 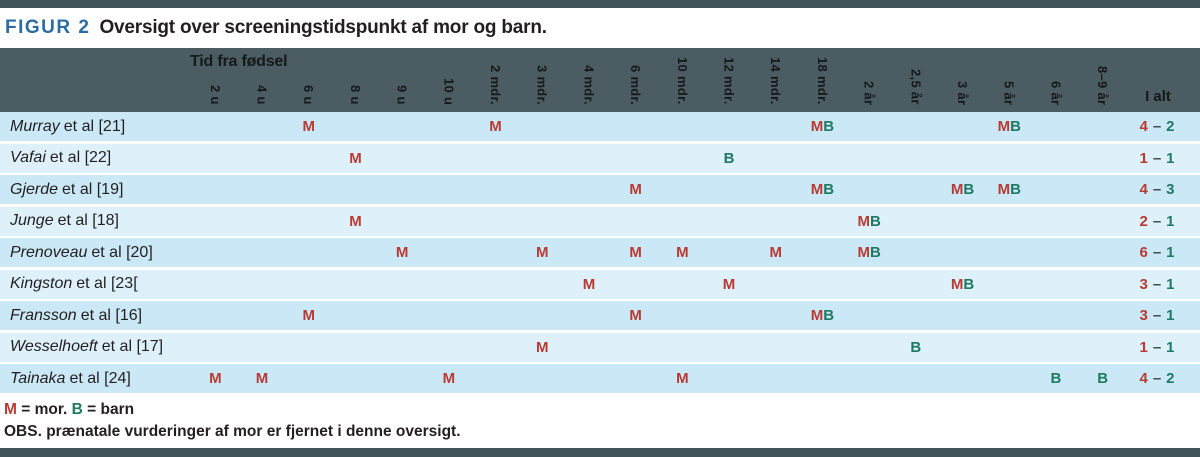 I want to click on total-mother-count: 6, so click(x=1143, y=252).